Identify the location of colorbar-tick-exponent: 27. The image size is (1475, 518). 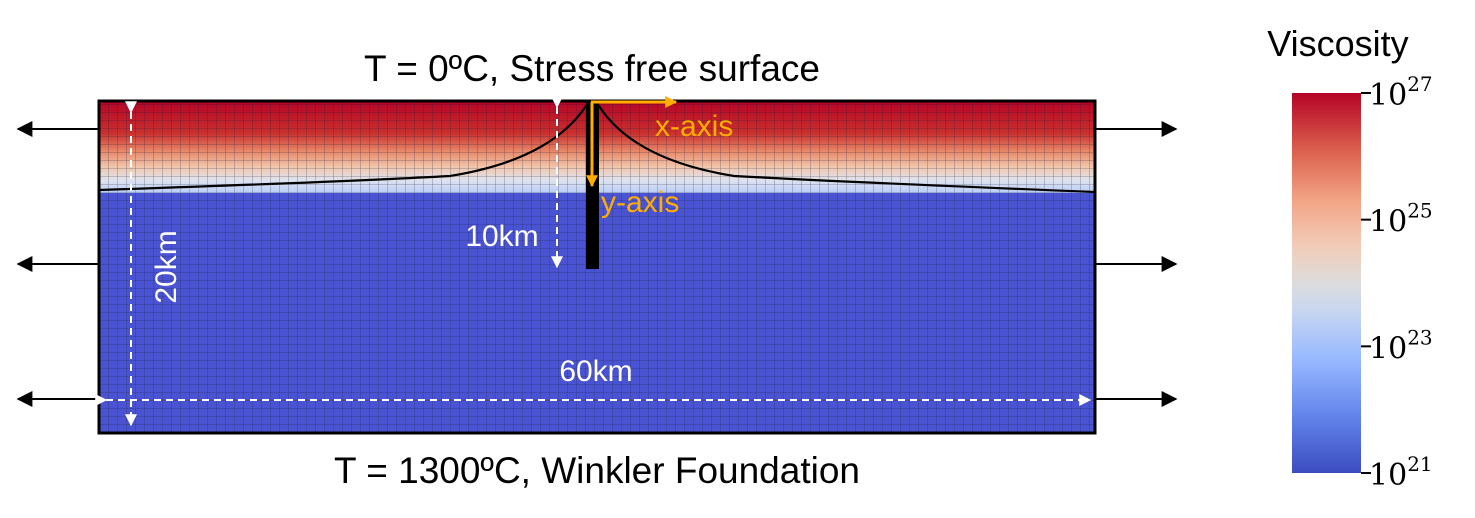
(1419, 84).